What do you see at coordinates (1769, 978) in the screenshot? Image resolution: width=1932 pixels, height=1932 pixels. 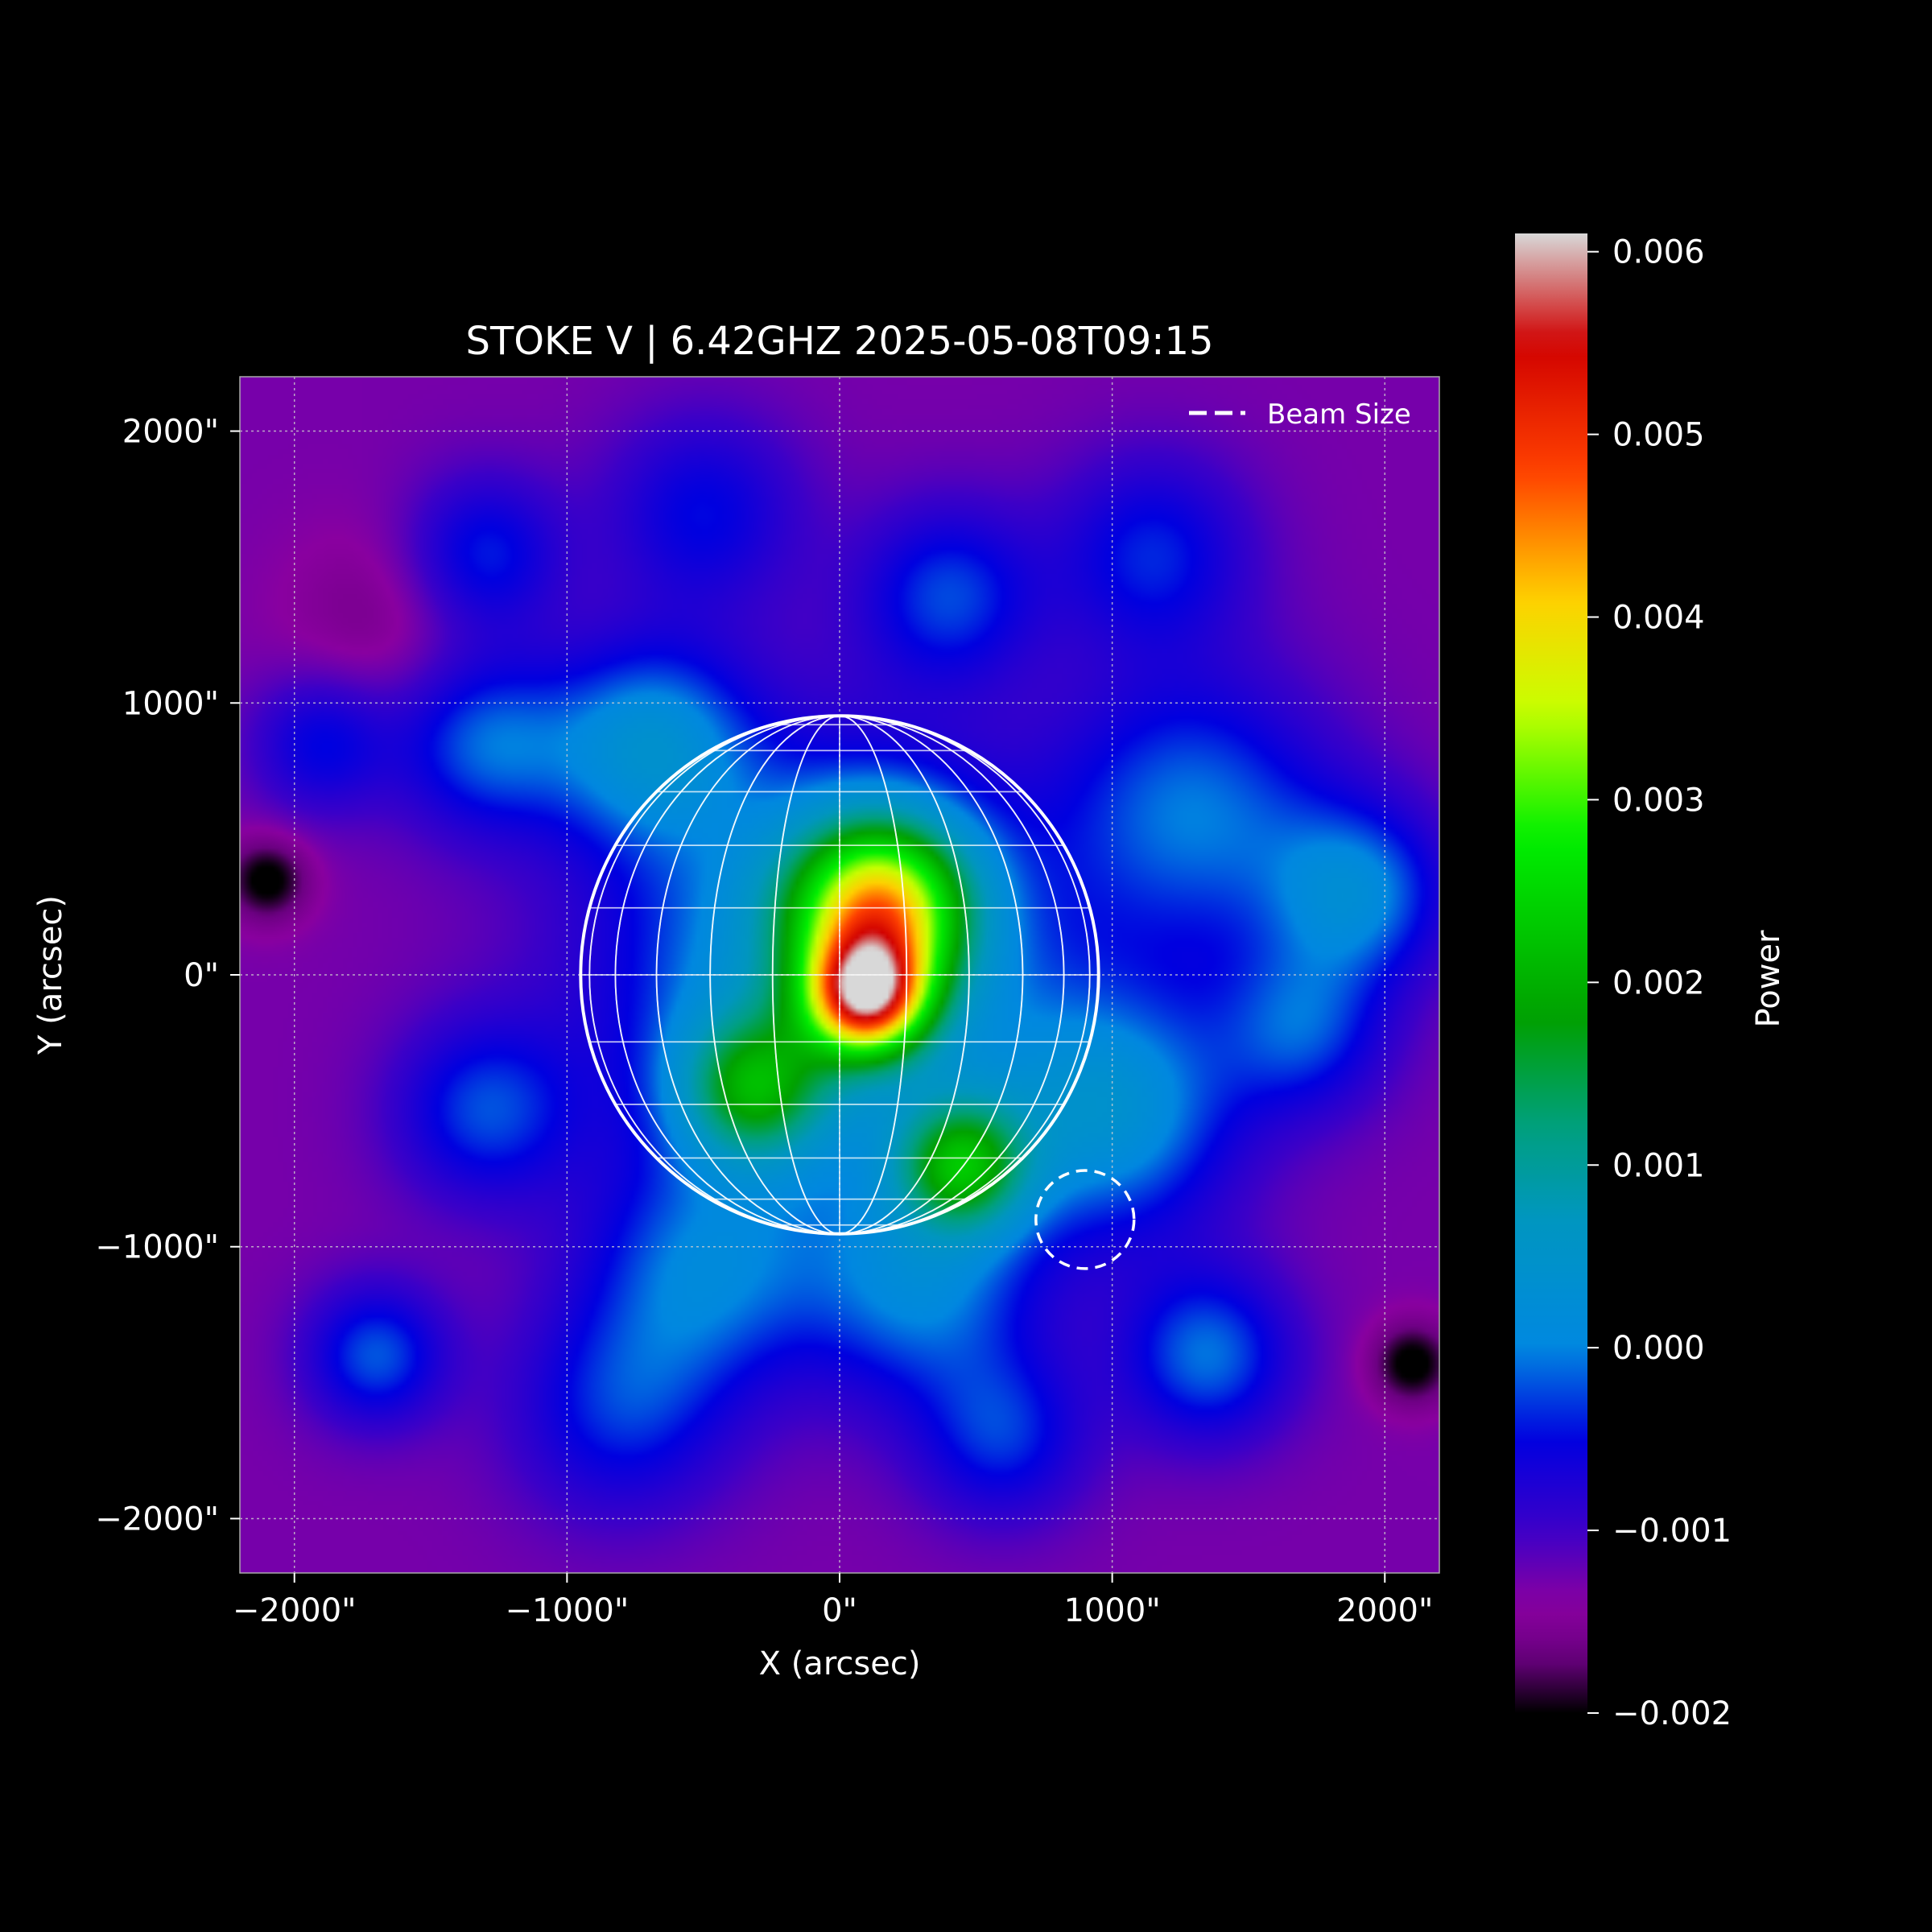 I see `colorbar-label: Power` at bounding box center [1769, 978].